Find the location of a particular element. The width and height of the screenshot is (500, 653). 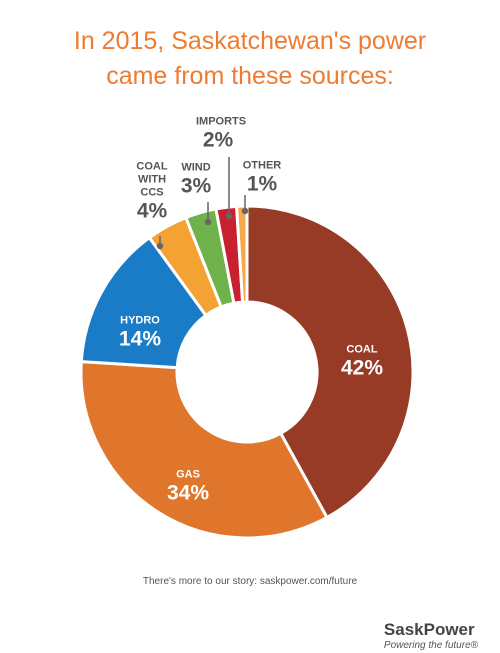

category-label: IMPORTS is located at coordinates (221, 121).